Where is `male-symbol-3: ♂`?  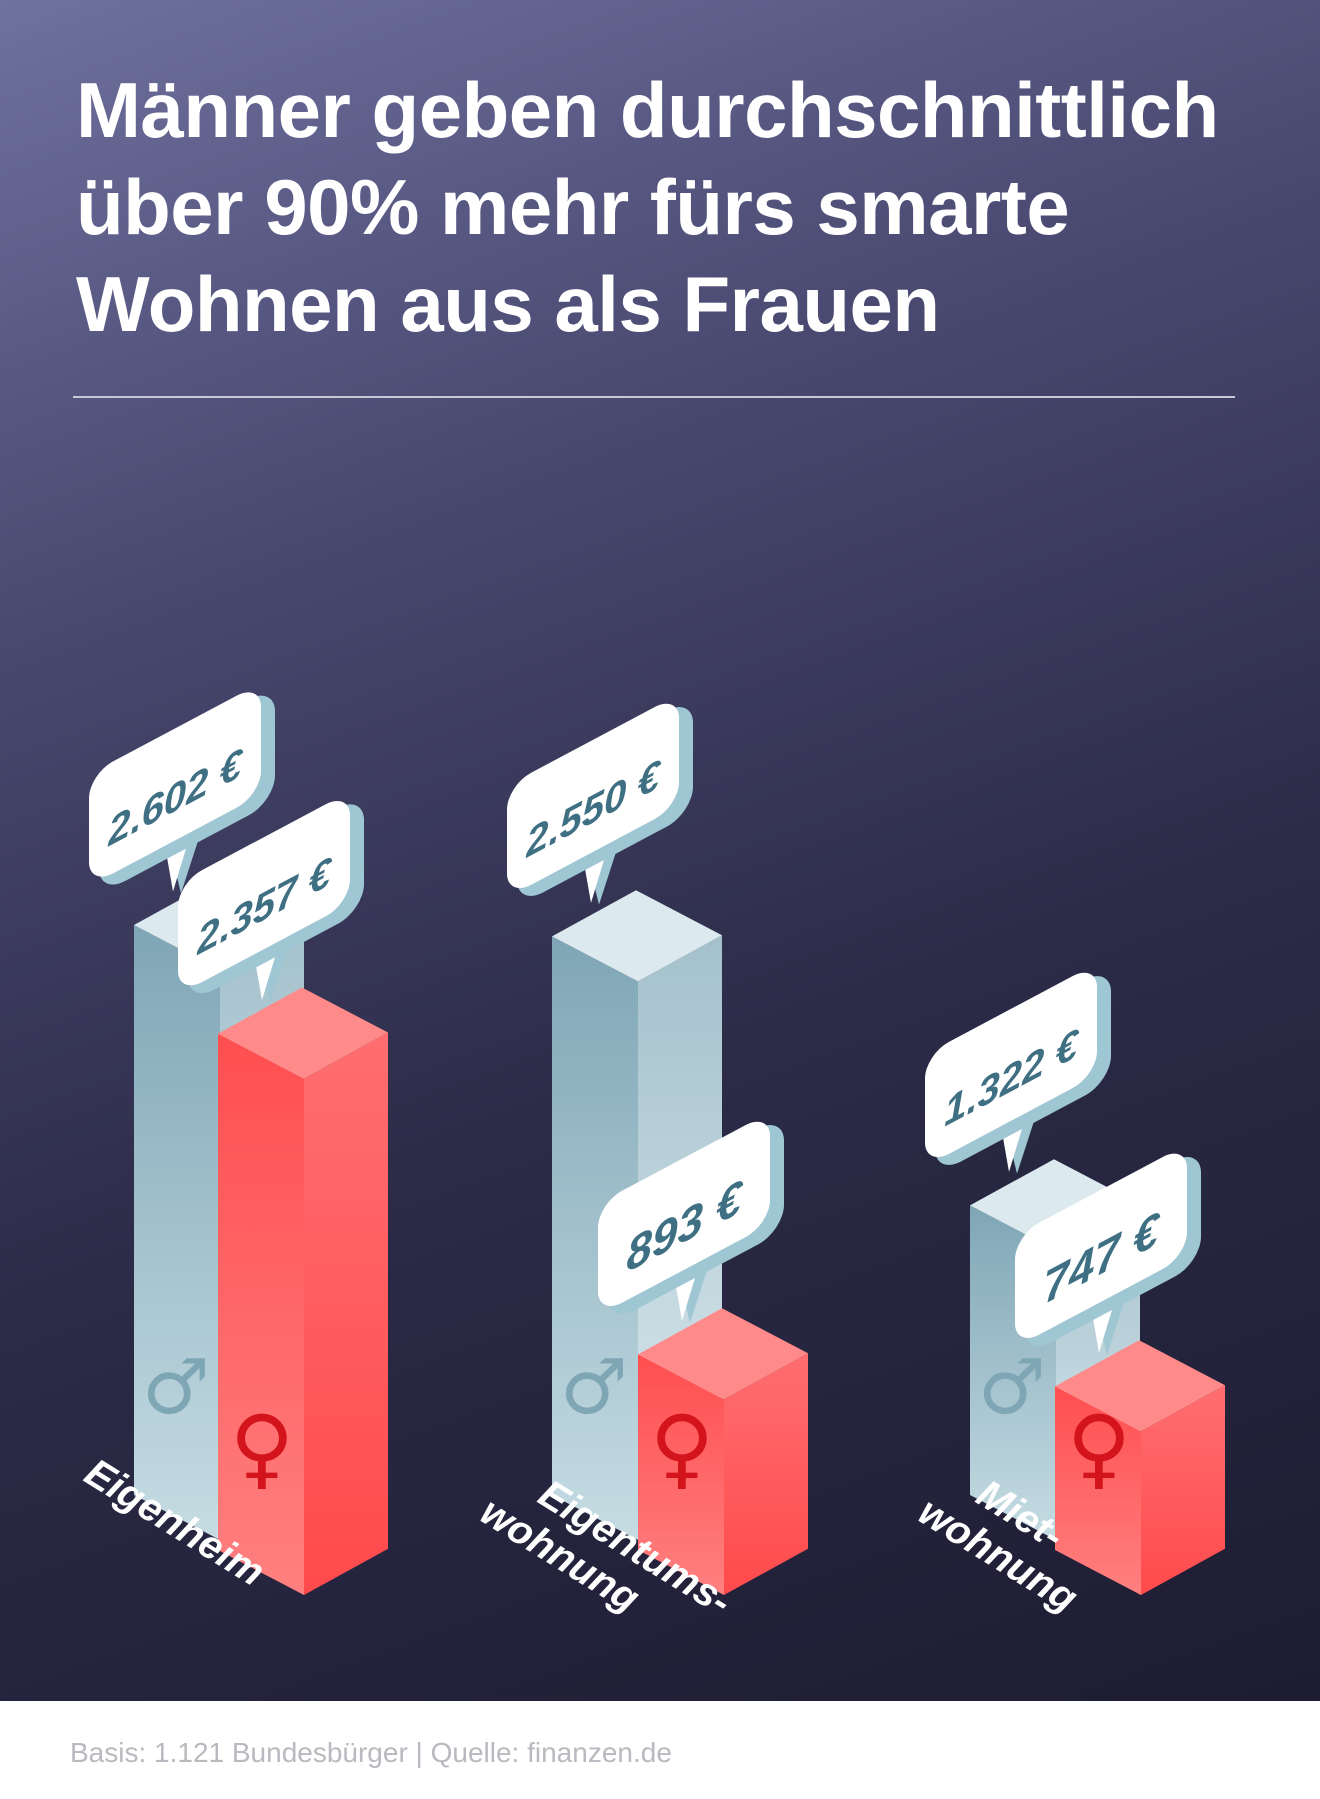 male-symbol-3: ♂ is located at coordinates (1012, 1386).